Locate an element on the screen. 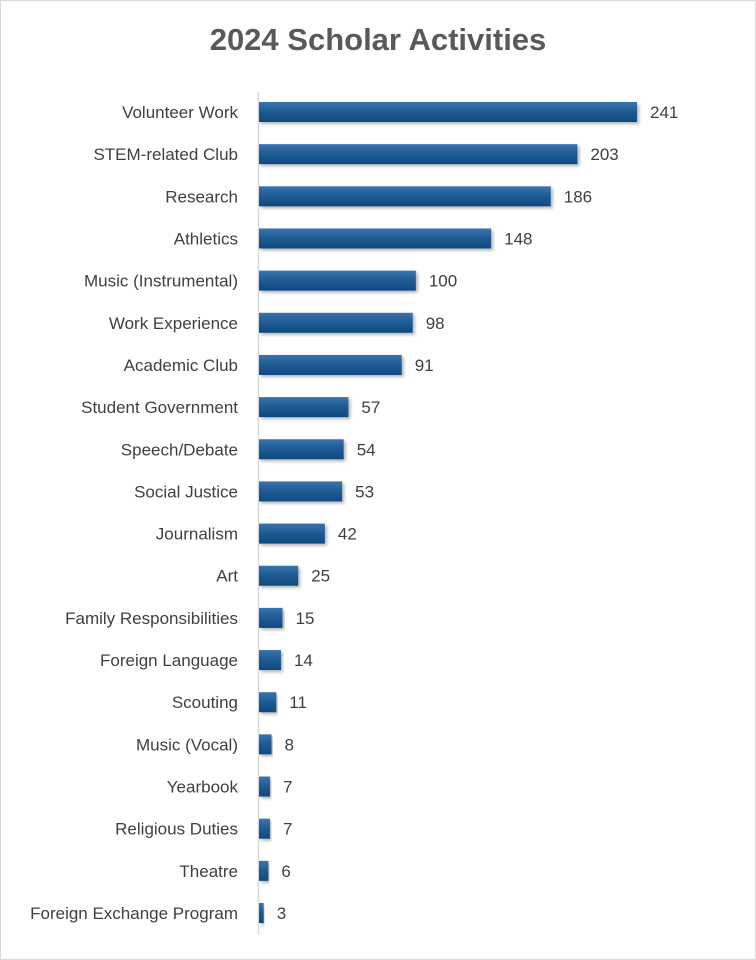  category-label: Foreign Language is located at coordinates (169, 660).